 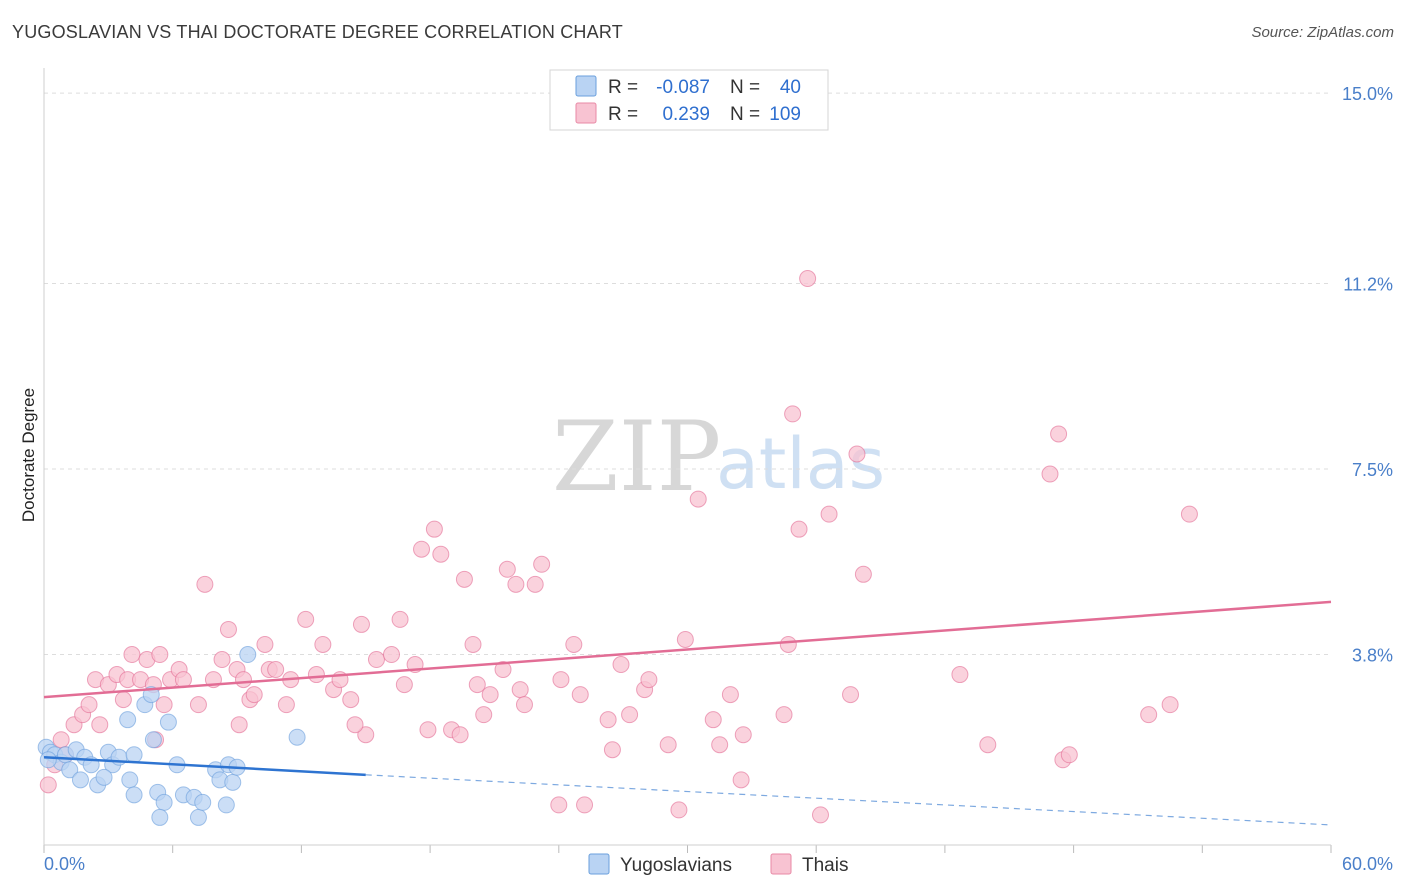 What do you see at coordinates (1368, 285) in the screenshot?
I see `y-tick-label: 11.2%` at bounding box center [1368, 285].